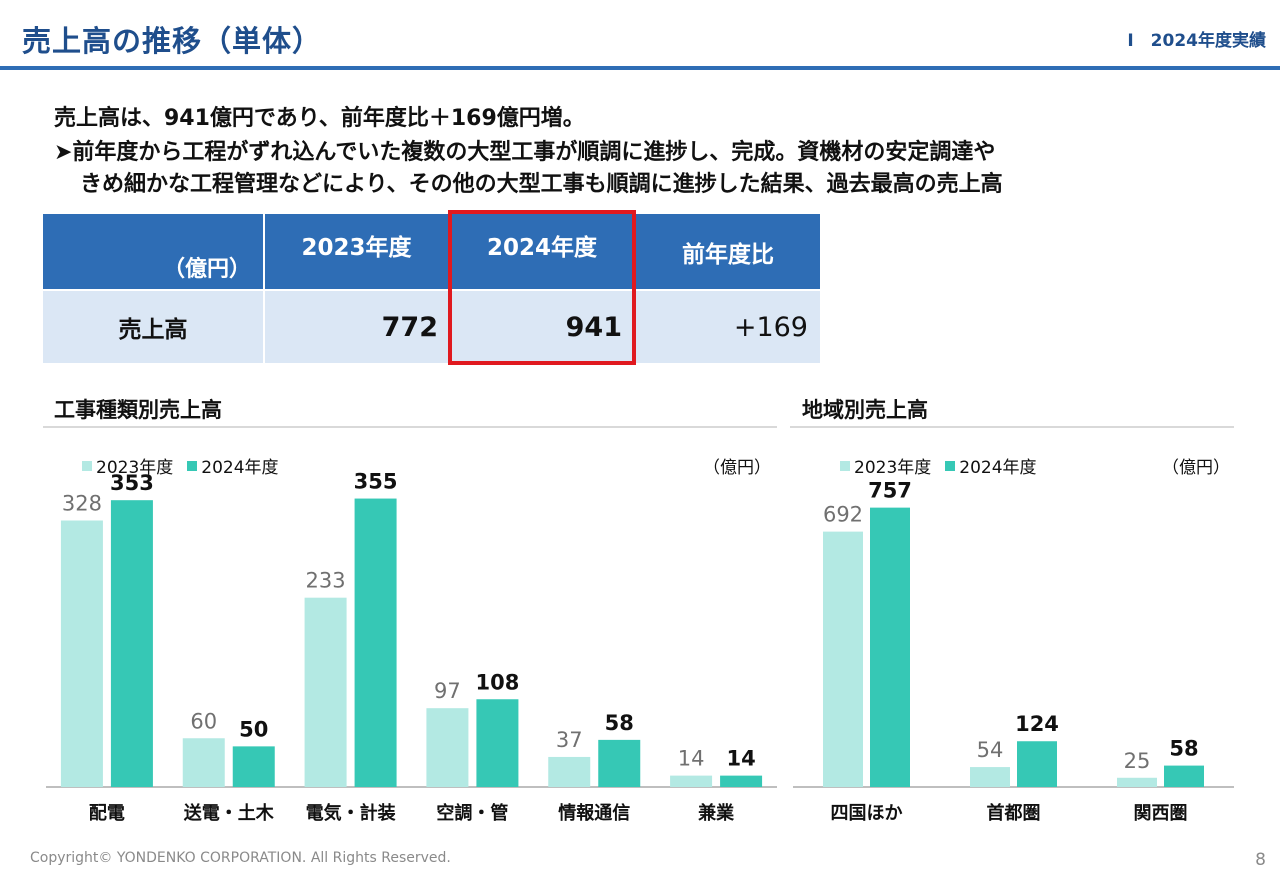  I want to click on chart2-unit: （億円）, so click(1196, 468).